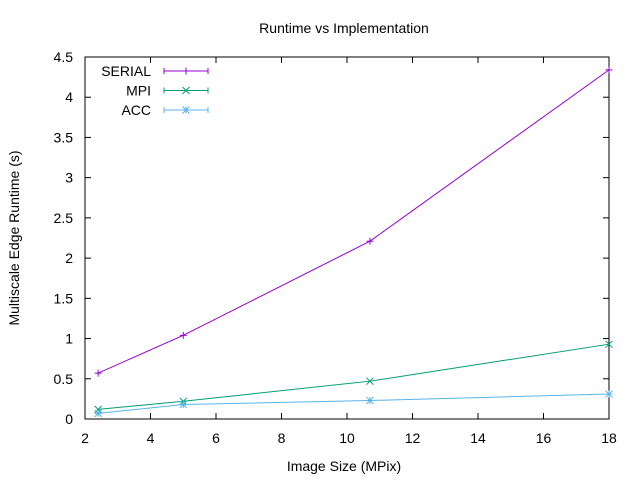 This screenshot has height=480, width=640. I want to click on y-axis-label: Multiscale Edge Runtime (s), so click(14, 237).